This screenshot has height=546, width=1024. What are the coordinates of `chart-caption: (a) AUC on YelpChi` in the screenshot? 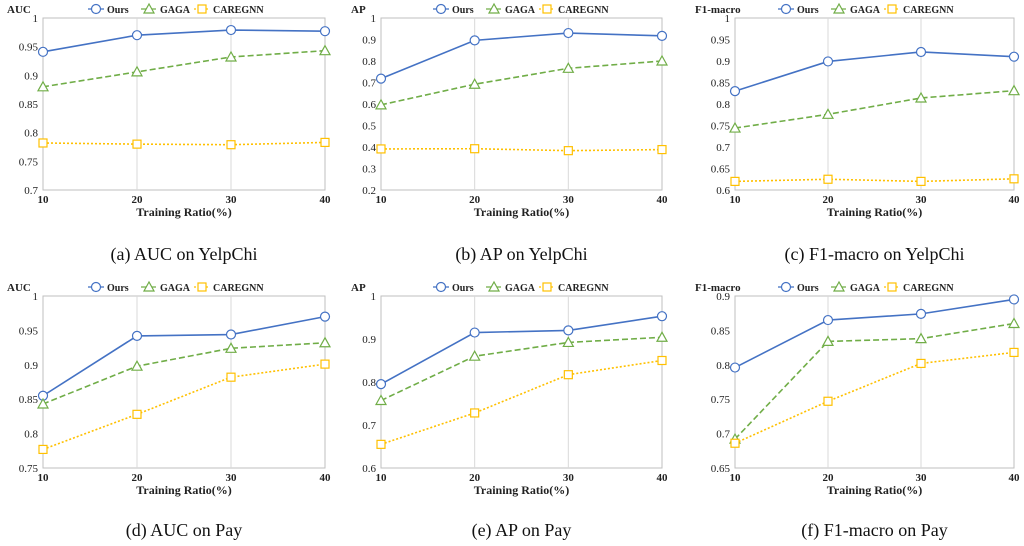 It's located at (184, 254).